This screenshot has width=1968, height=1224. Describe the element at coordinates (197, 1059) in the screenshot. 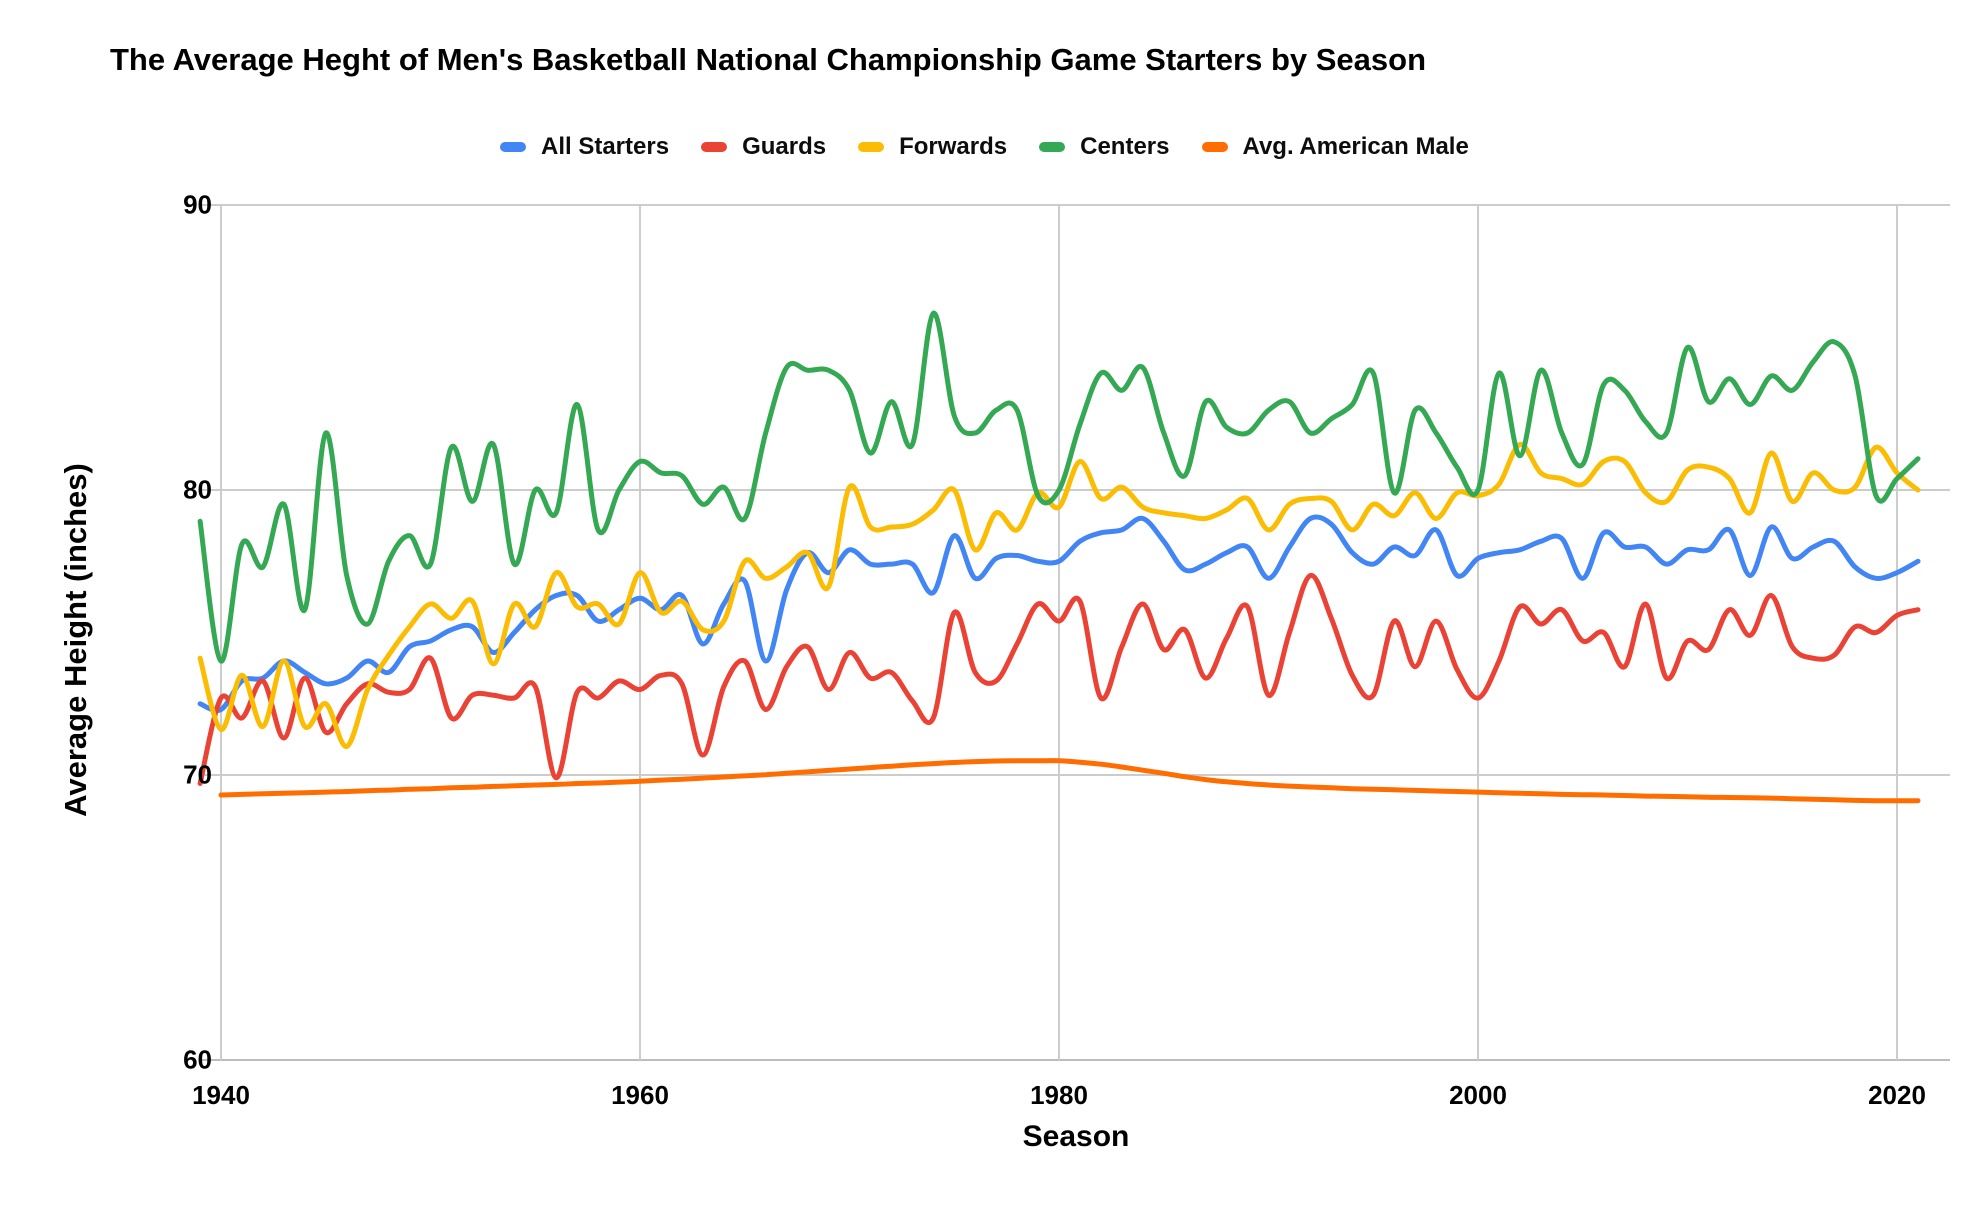

I see `y-tick-60: 60` at that location.